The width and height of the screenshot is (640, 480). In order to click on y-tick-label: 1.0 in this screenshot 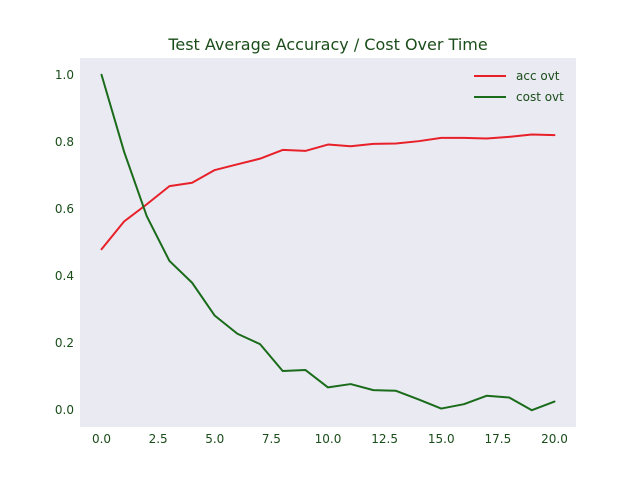, I will do `click(64, 75)`.